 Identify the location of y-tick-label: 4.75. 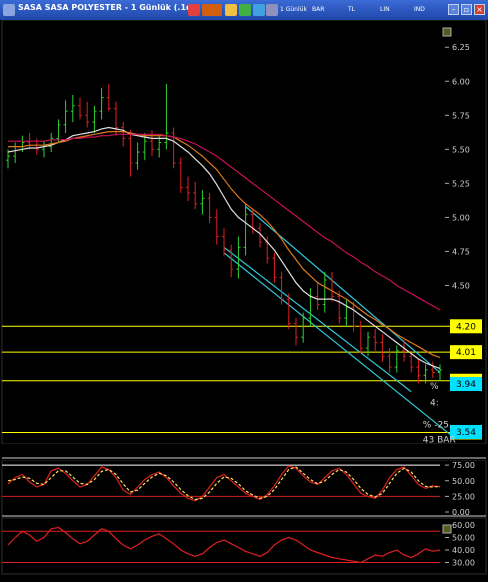
(461, 251).